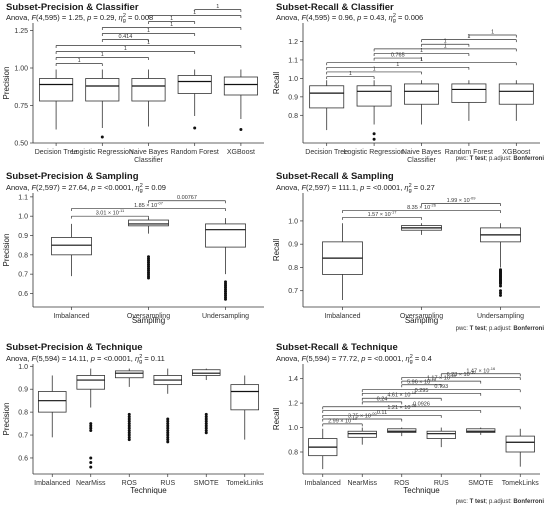 This screenshot has height=510, width=550. What do you see at coordinates (125, 38) in the screenshot?
I see `significance-bracket-5: 0.414` at bounding box center [125, 38].